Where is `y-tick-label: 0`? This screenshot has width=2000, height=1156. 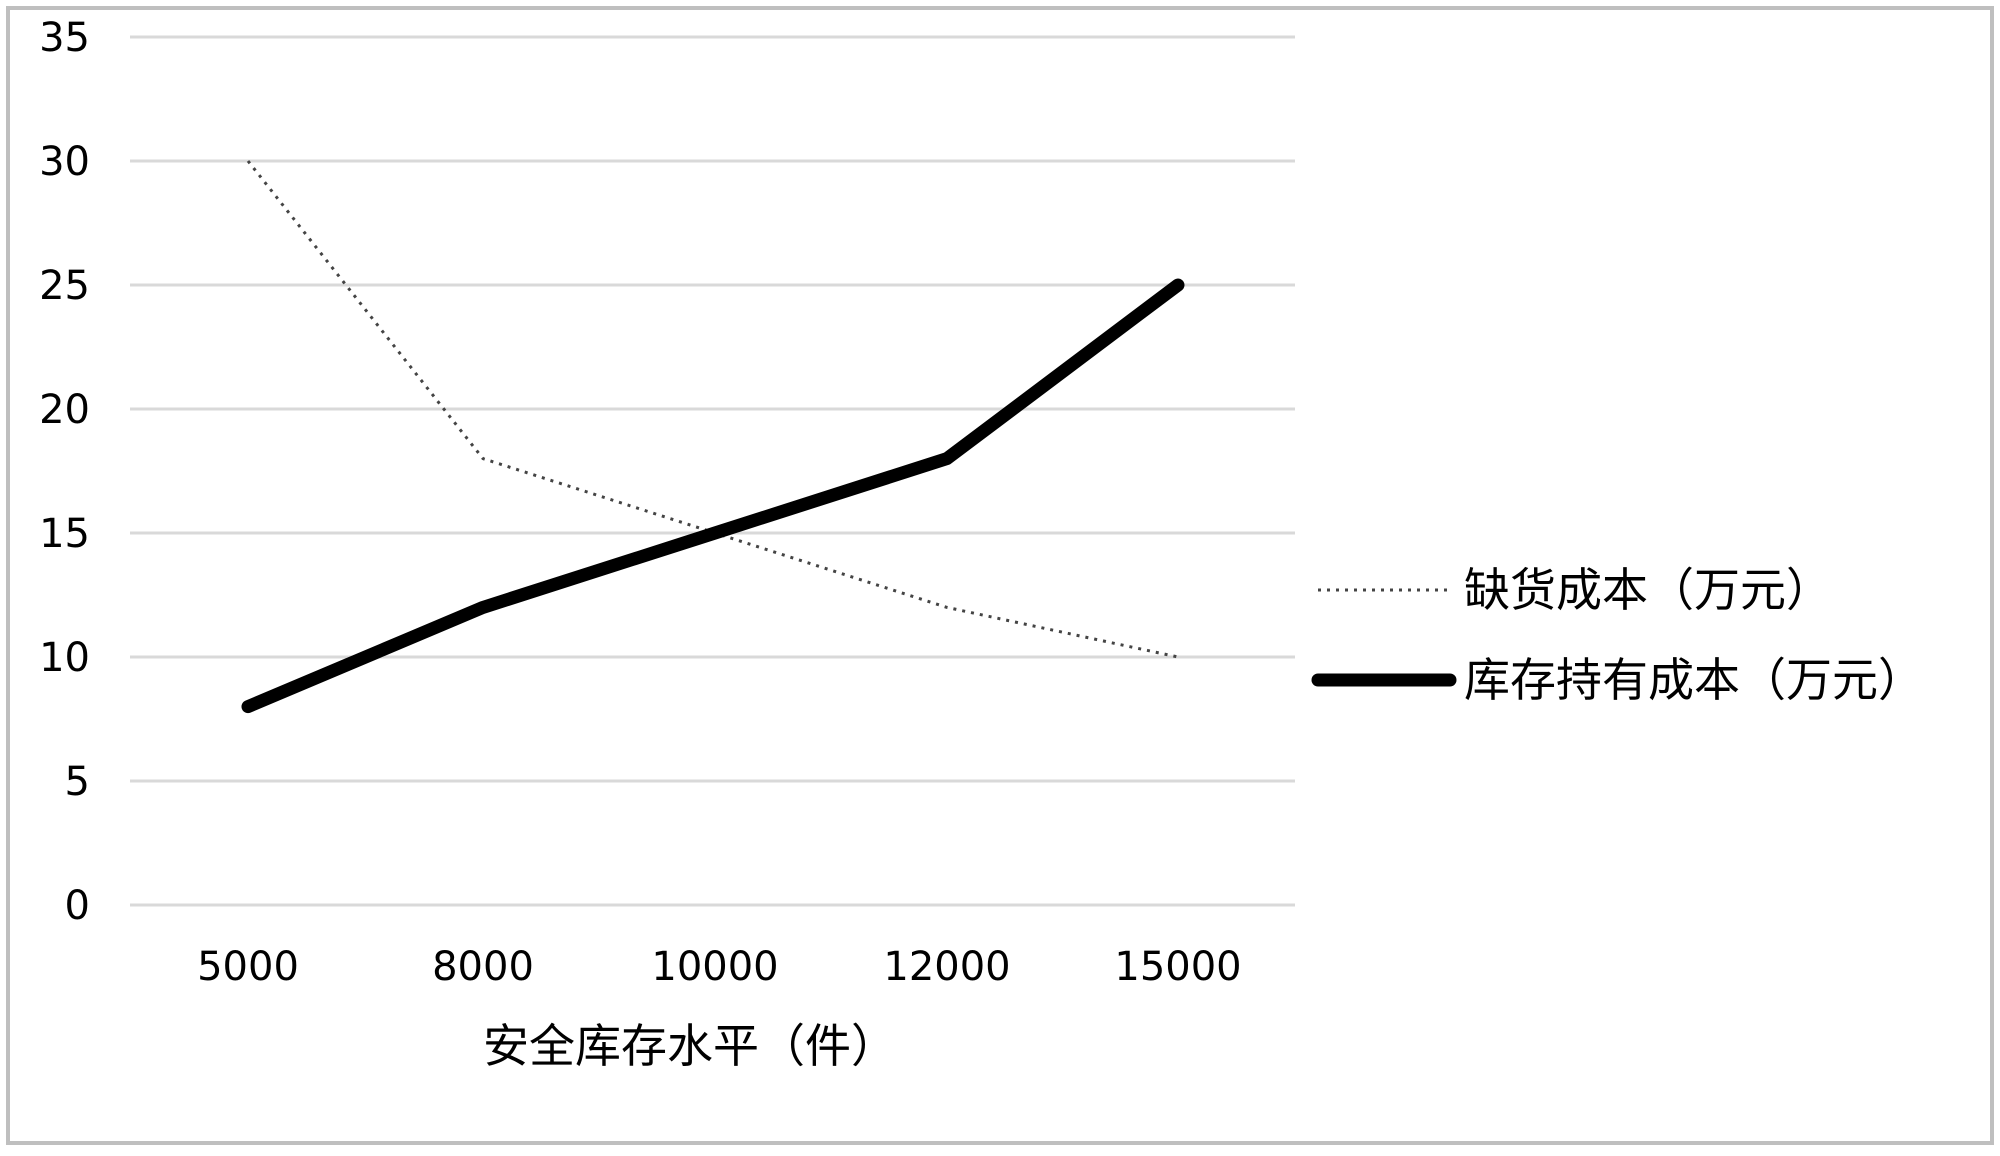 y-tick-label: 0 is located at coordinates (77, 906).